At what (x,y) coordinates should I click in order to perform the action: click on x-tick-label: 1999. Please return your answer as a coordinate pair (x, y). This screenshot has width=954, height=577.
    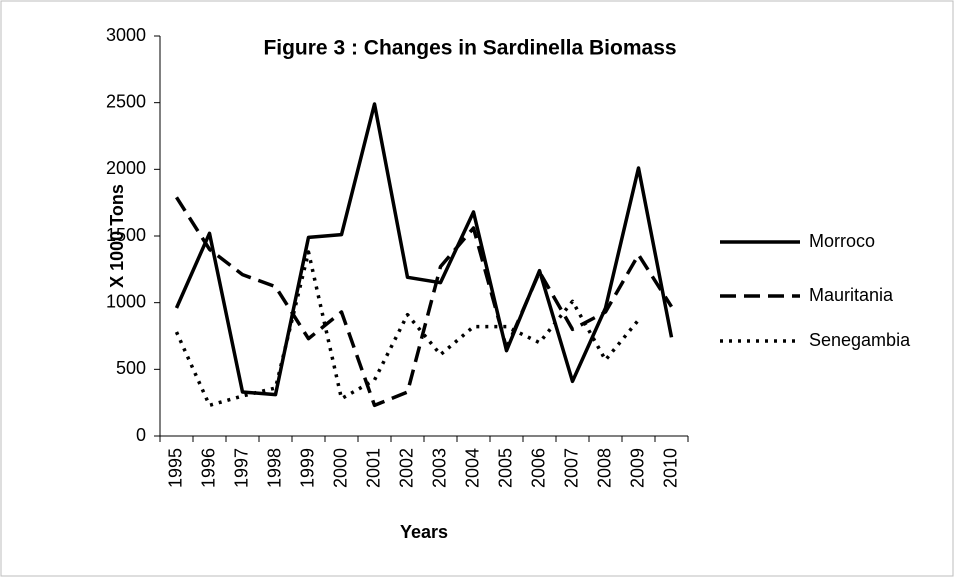
    Looking at the image, I should click on (307, 468).